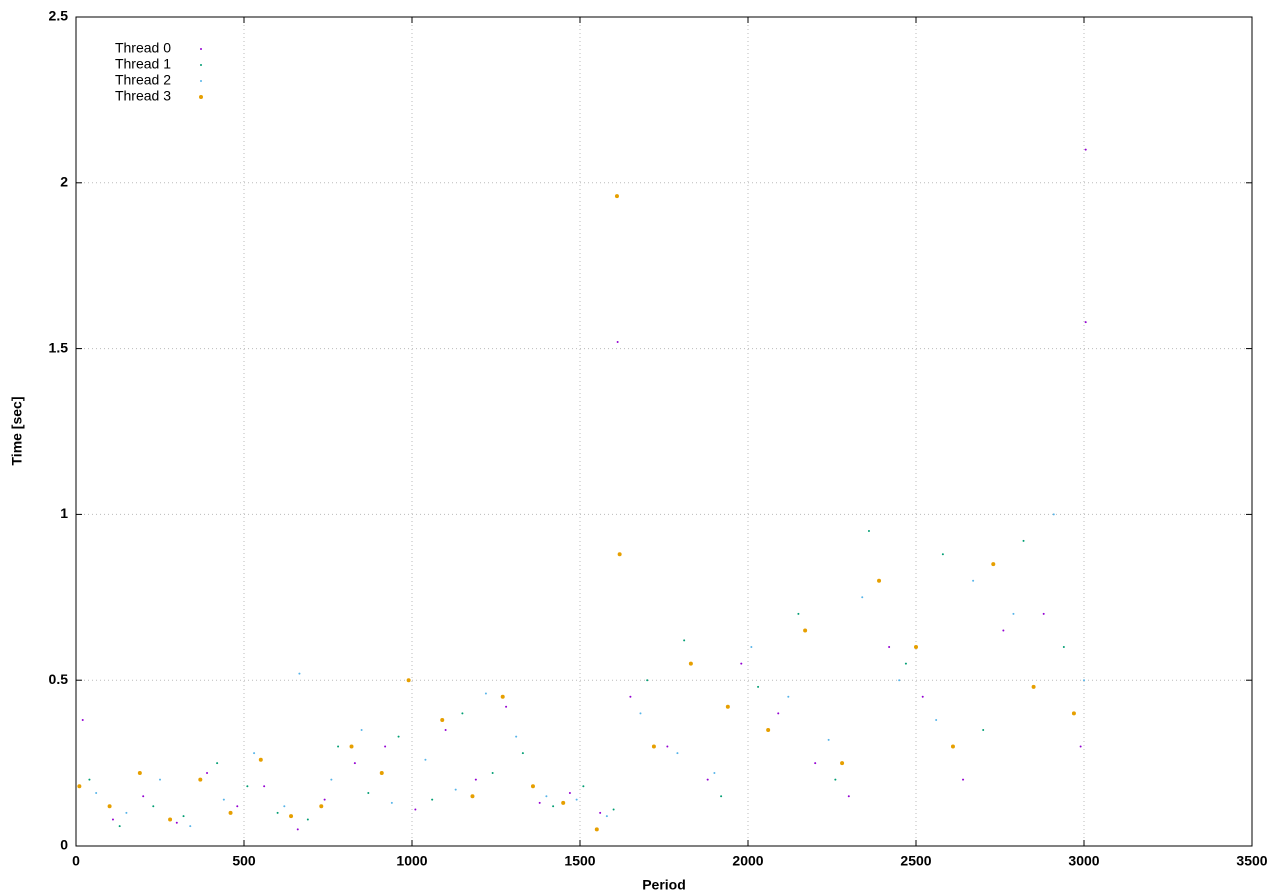 The width and height of the screenshot is (1280, 896). What do you see at coordinates (143, 96) in the screenshot?
I see `legend-label: Thread 3` at bounding box center [143, 96].